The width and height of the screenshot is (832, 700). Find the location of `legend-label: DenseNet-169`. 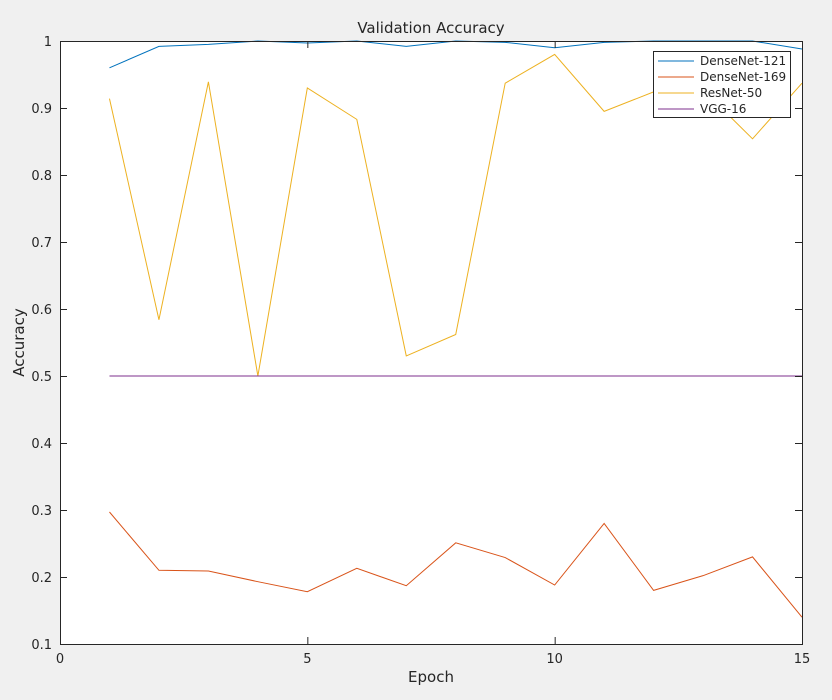

legend-label: DenseNet-169 is located at coordinates (743, 77).